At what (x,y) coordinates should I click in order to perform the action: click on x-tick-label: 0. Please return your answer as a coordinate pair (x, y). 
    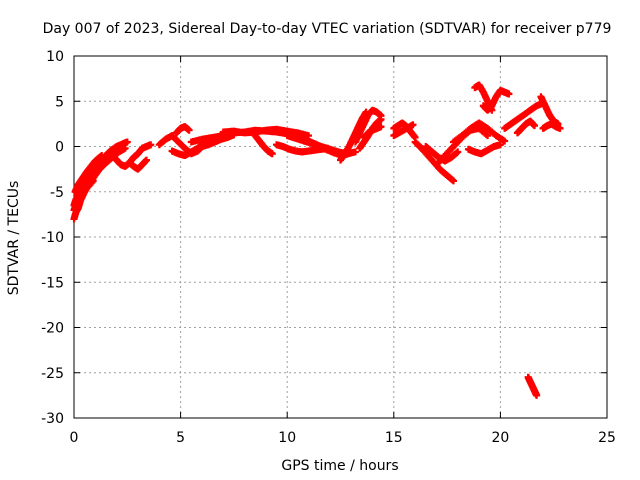
    Looking at the image, I should click on (74, 438).